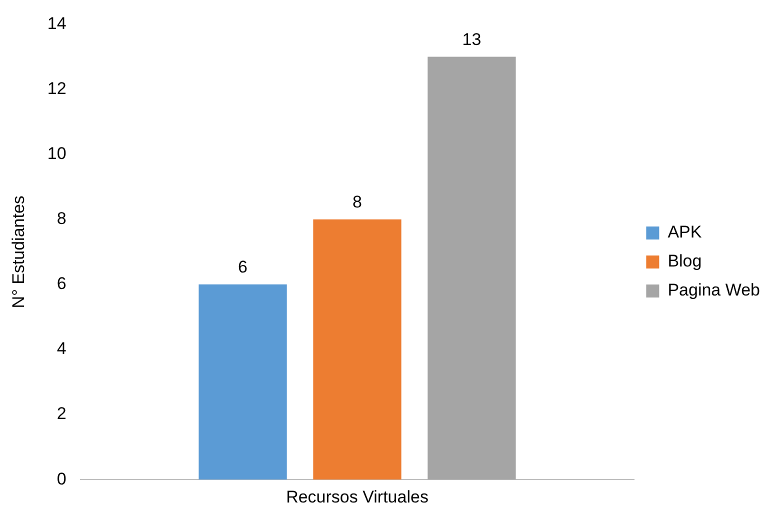 The width and height of the screenshot is (775, 521). Describe the element at coordinates (61, 478) in the screenshot. I see `y-tick-label: 0` at that location.